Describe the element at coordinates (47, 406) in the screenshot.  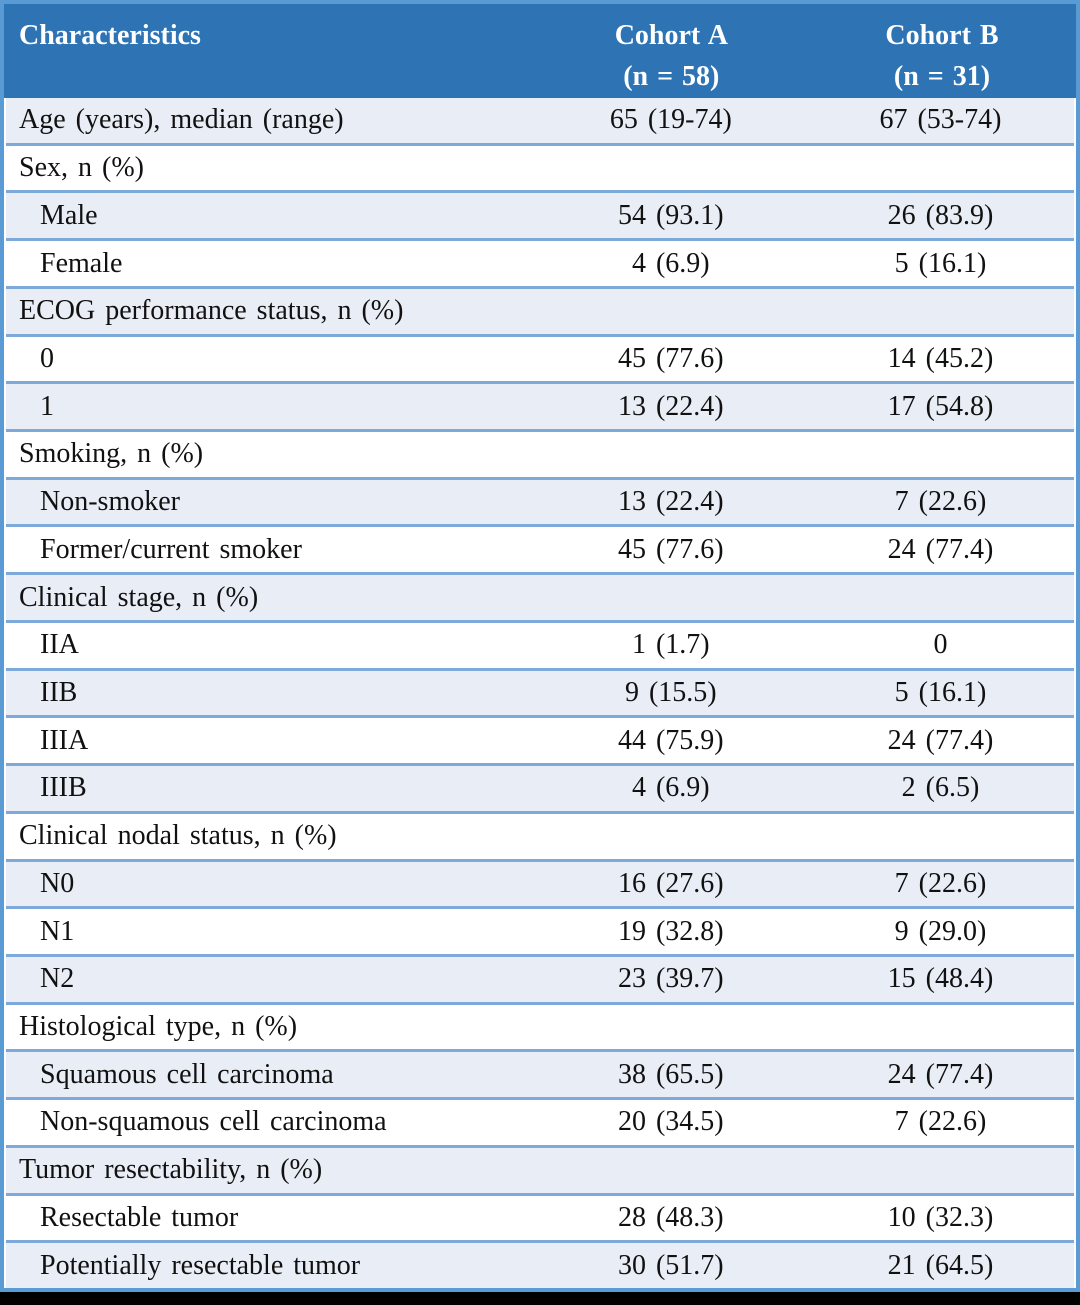
I see `row-label: 1` at that location.